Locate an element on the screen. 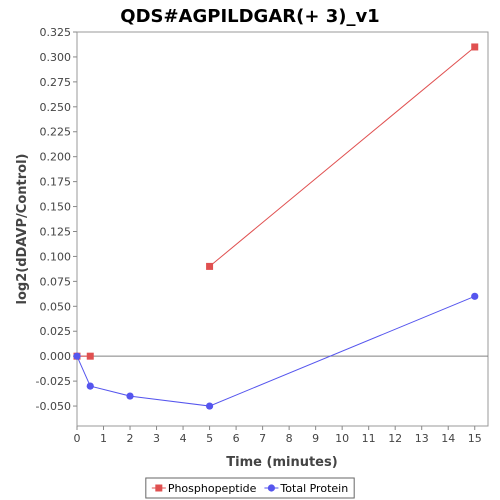  y-tick-label: -0.025 is located at coordinates (53, 381).